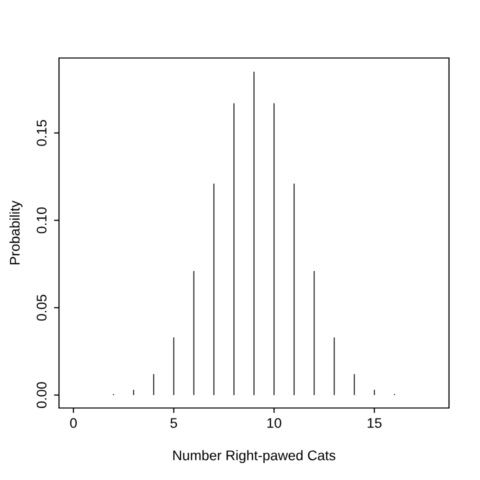  I want to click on y-tick-label: 0.10, so click(41, 220).